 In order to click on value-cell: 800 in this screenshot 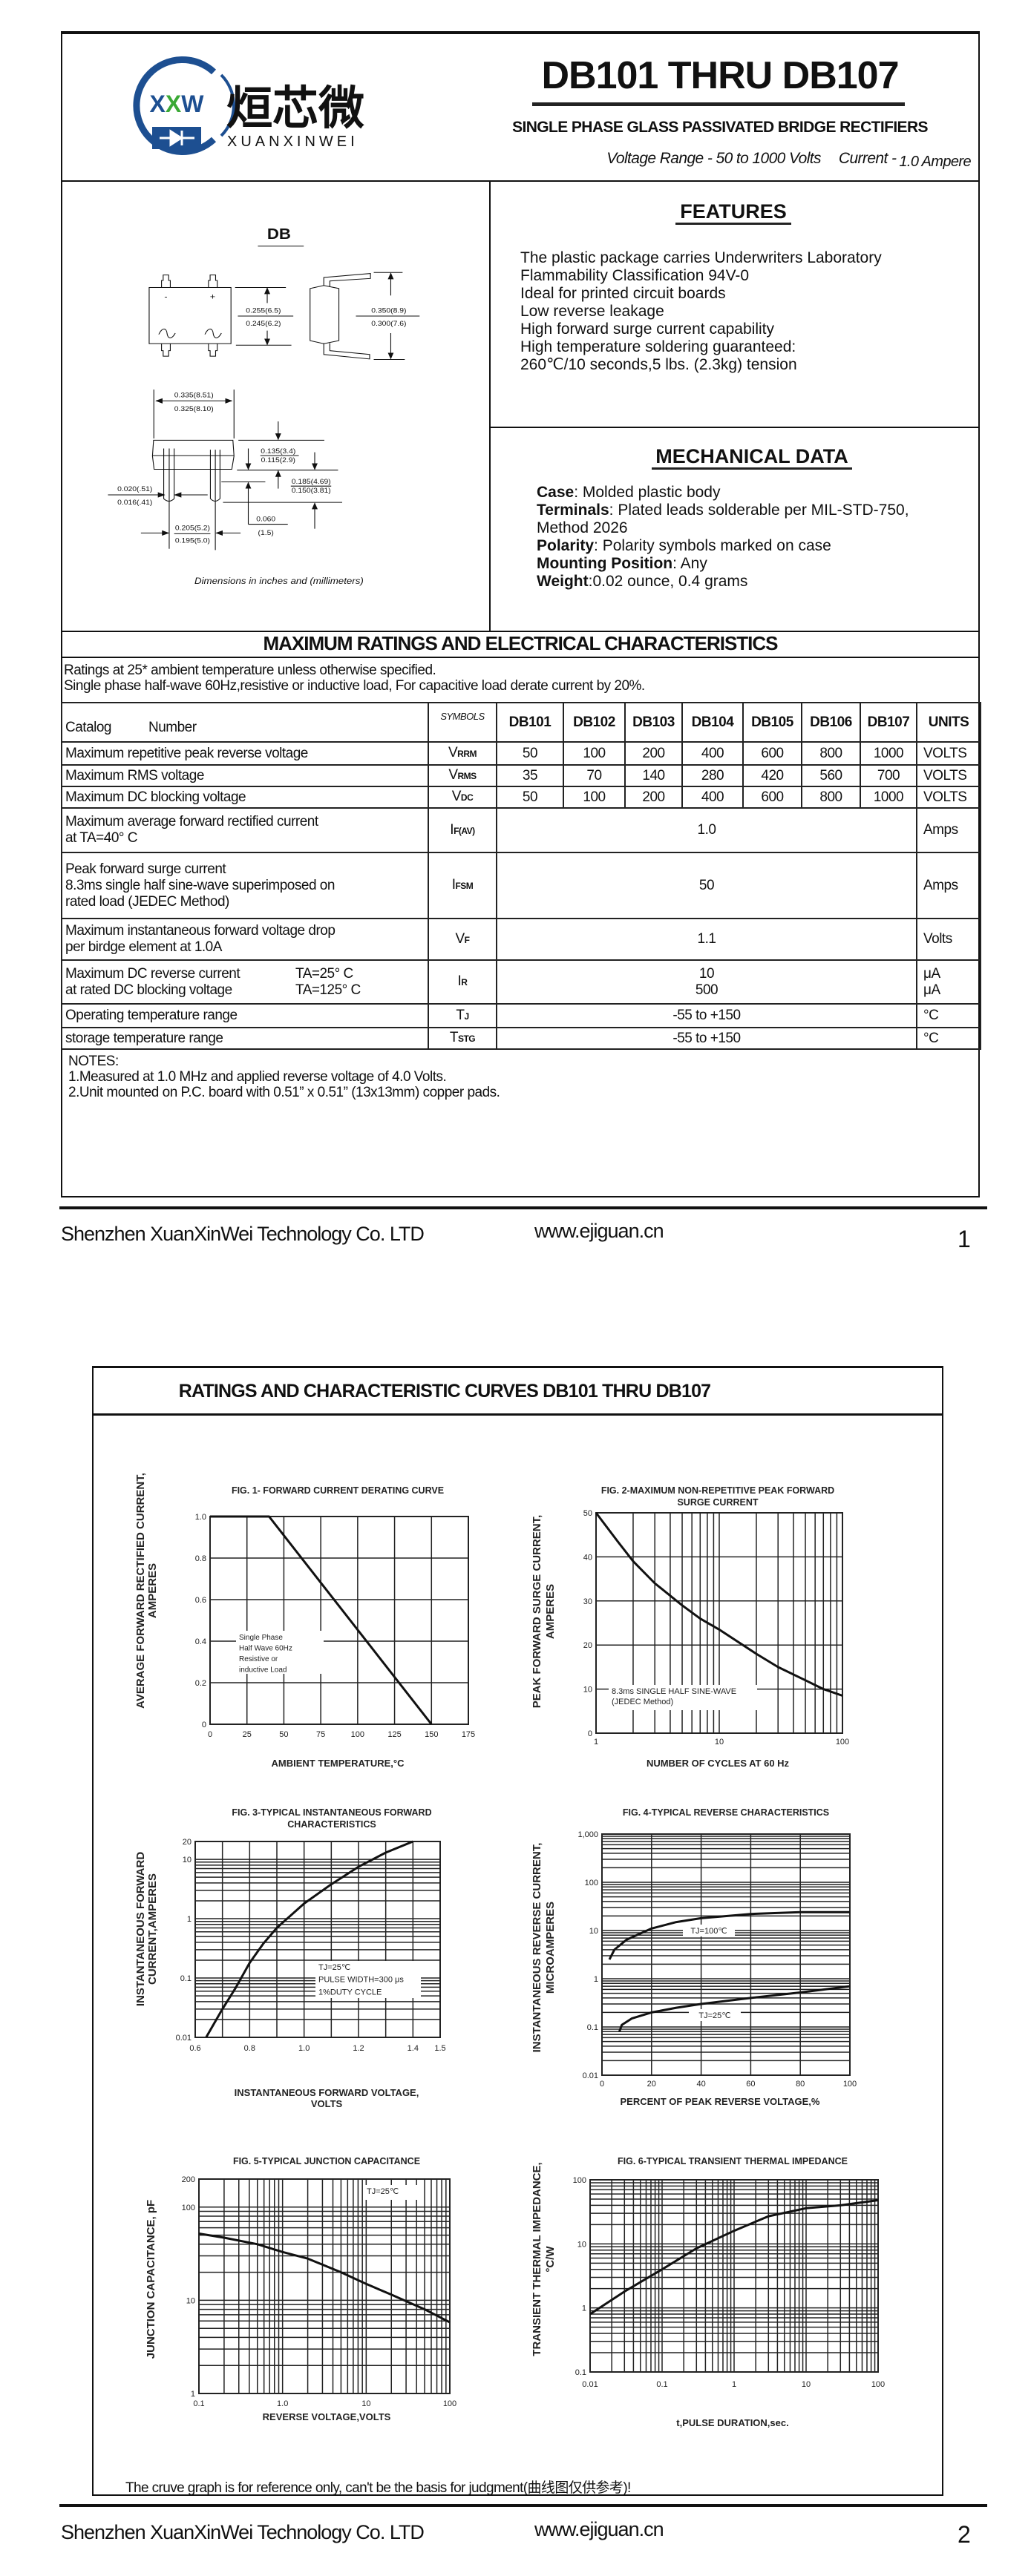, I will do `click(831, 797)`.